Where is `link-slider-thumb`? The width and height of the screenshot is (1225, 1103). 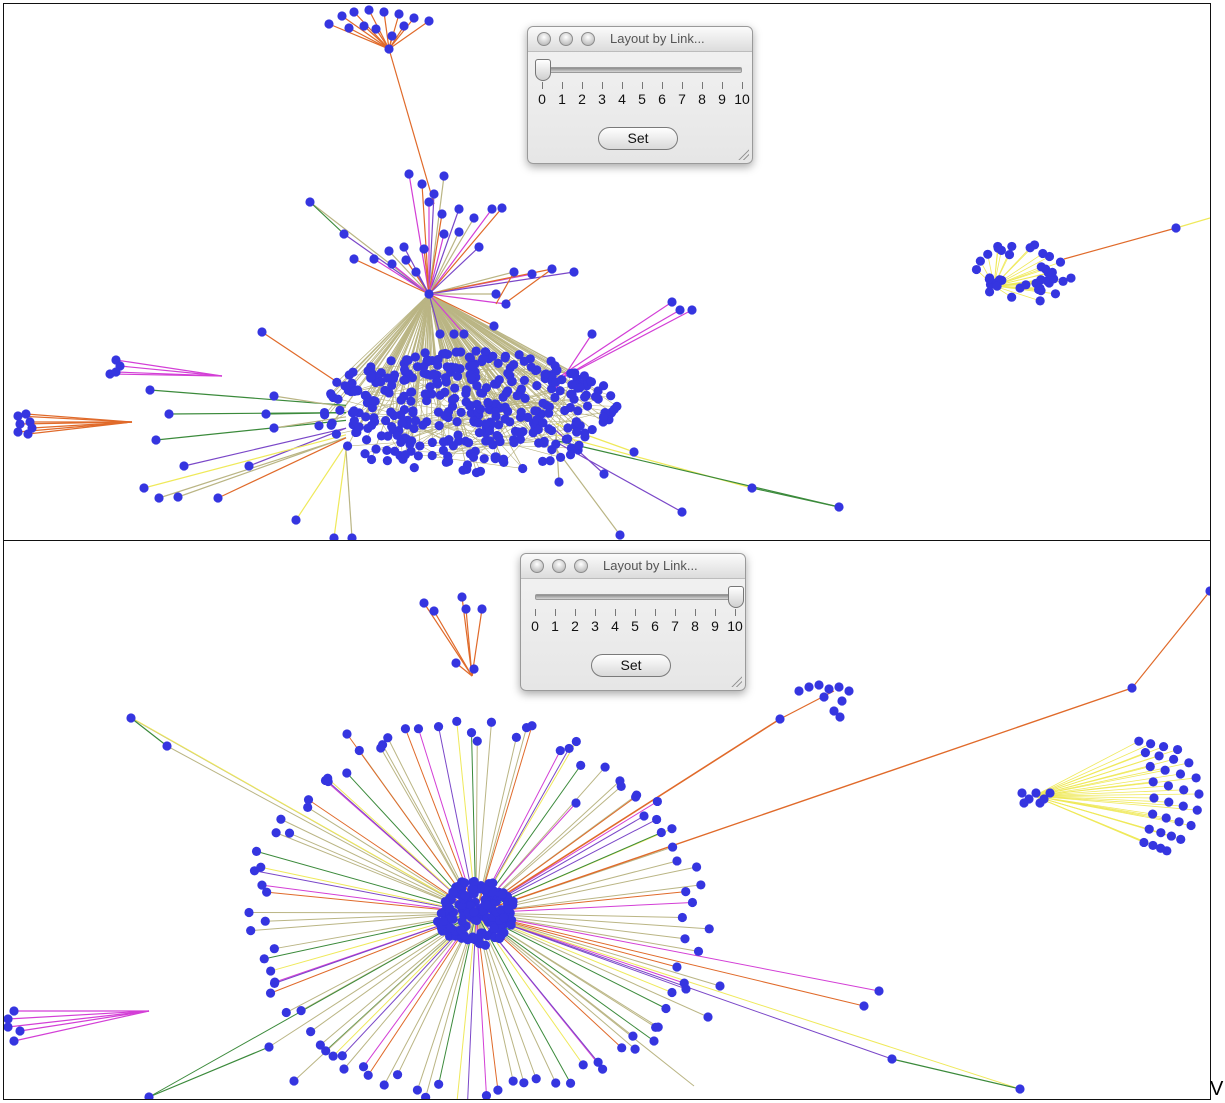
link-slider-thumb is located at coordinates (543, 70).